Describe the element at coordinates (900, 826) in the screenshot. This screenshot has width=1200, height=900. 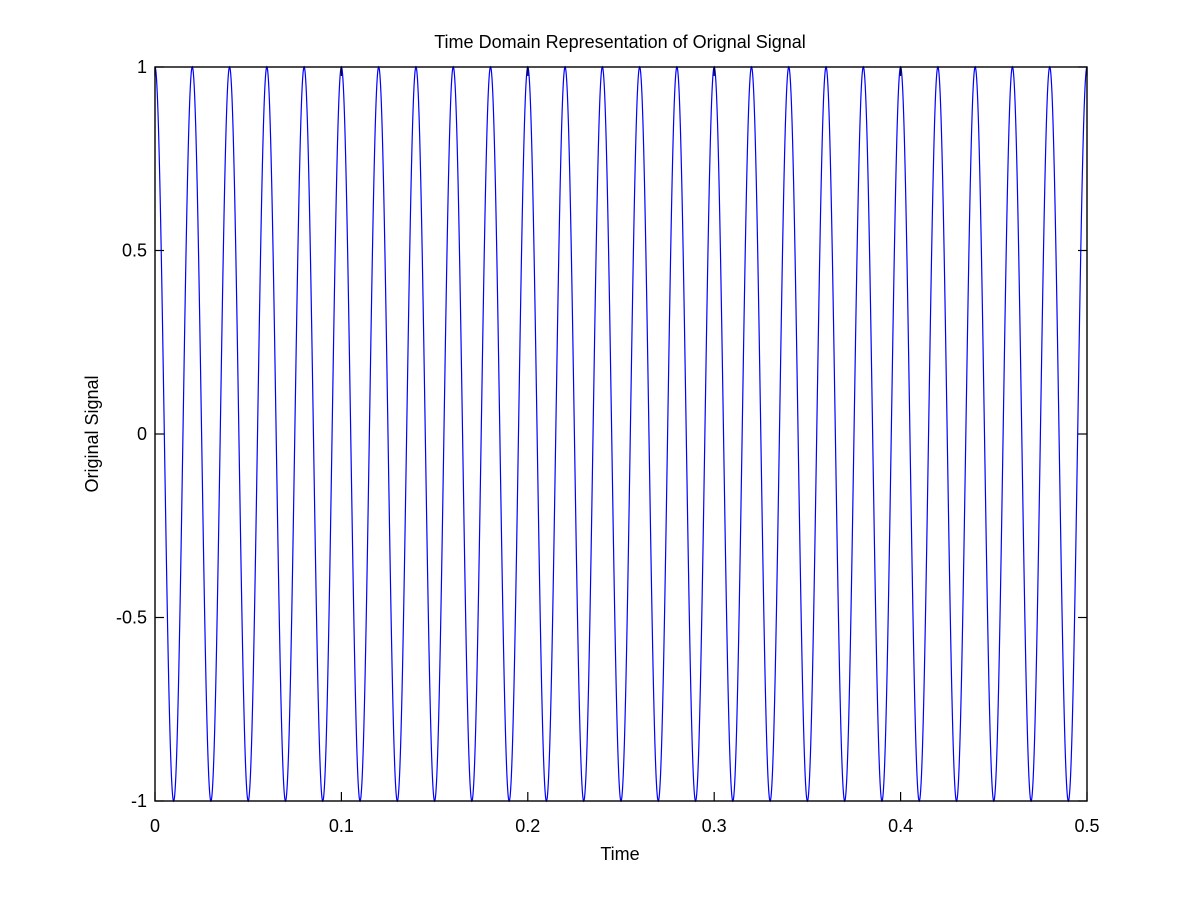
I see `x-tick-label: 0.4` at that location.